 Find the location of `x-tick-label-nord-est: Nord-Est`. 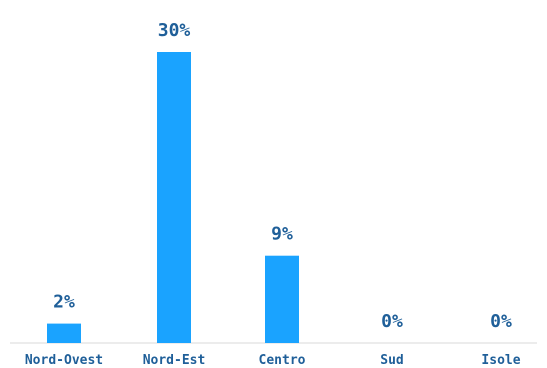

x-tick-label-nord-est: Nord-Est is located at coordinates (174, 360).